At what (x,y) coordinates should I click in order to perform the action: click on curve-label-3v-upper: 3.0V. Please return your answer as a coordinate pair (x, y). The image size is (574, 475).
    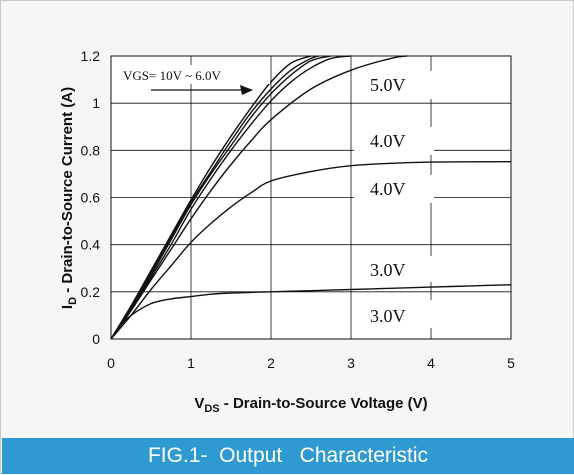
    Looking at the image, I should click on (388, 270).